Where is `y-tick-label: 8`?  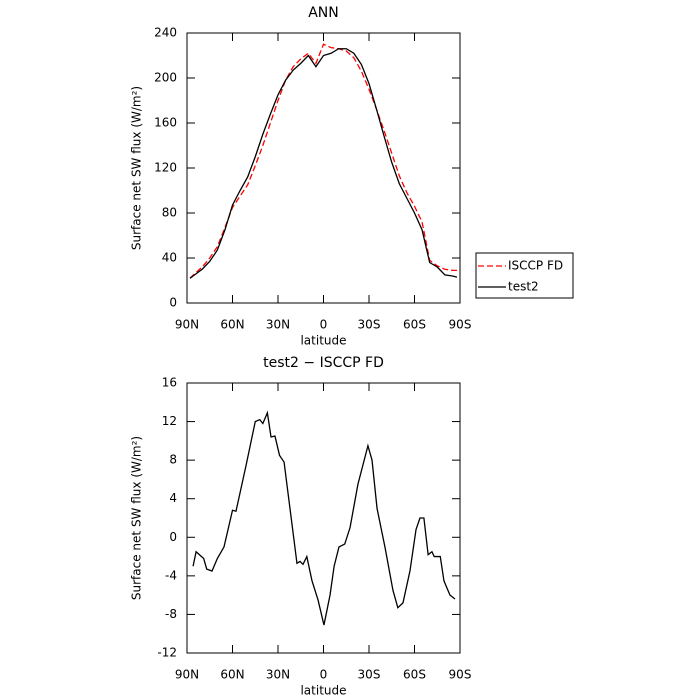 y-tick-label: 8 is located at coordinates (173, 460).